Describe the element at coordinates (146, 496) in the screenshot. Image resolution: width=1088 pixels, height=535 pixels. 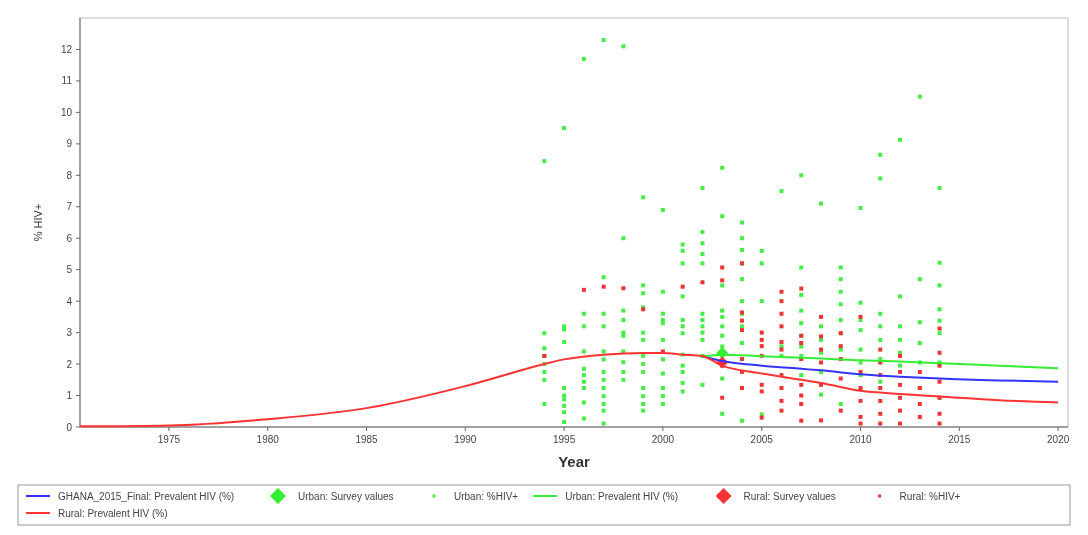
I see `legend-label: GHANA_2015_Final: Prevalent HIV (%)` at that location.